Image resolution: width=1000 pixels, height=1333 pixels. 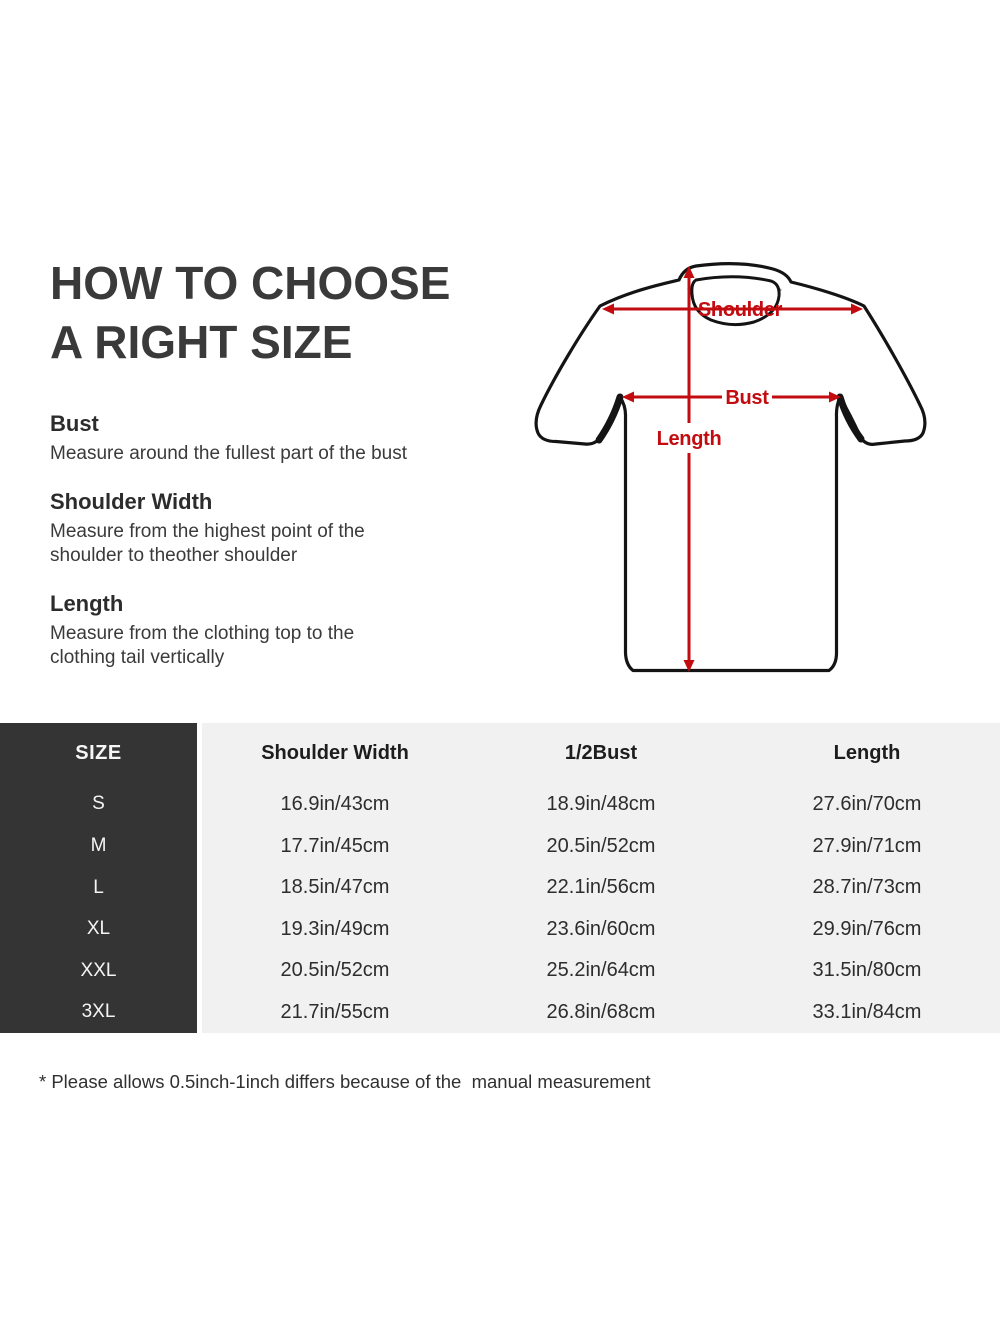 What do you see at coordinates (609, 418) in the screenshot?
I see `left-armpit-shadow` at bounding box center [609, 418].